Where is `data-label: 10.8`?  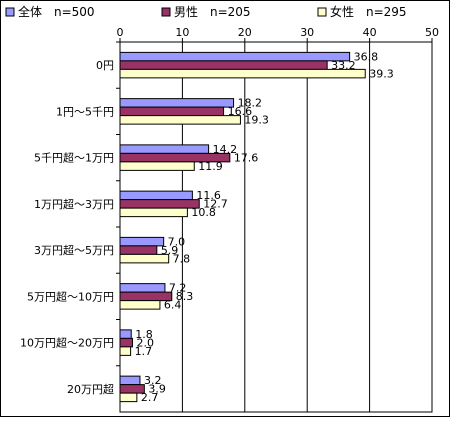
data-label: 10.8 is located at coordinates (203, 212).